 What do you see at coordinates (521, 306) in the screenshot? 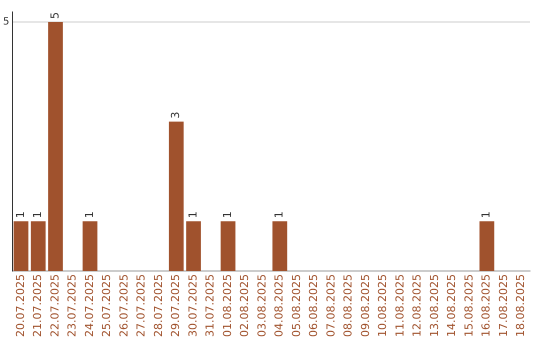
I see `x-tick-label: 18.08.2025` at bounding box center [521, 306].